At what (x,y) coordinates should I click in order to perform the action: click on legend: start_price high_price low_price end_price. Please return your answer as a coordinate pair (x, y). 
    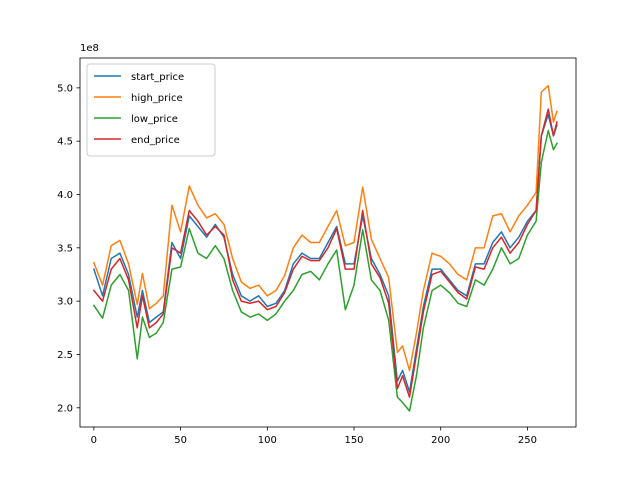
    Looking at the image, I should click on (151, 110).